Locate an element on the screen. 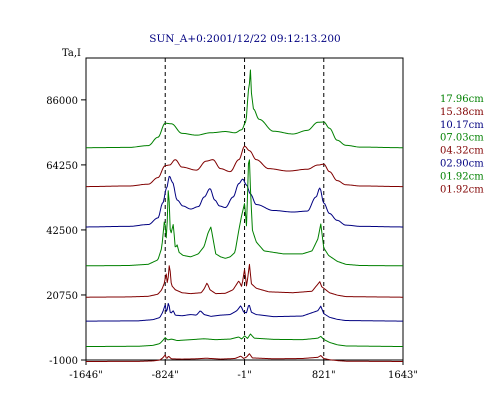 This screenshot has height=400, width=501. x-tick-label-0: -1646" is located at coordinates (85, 375).